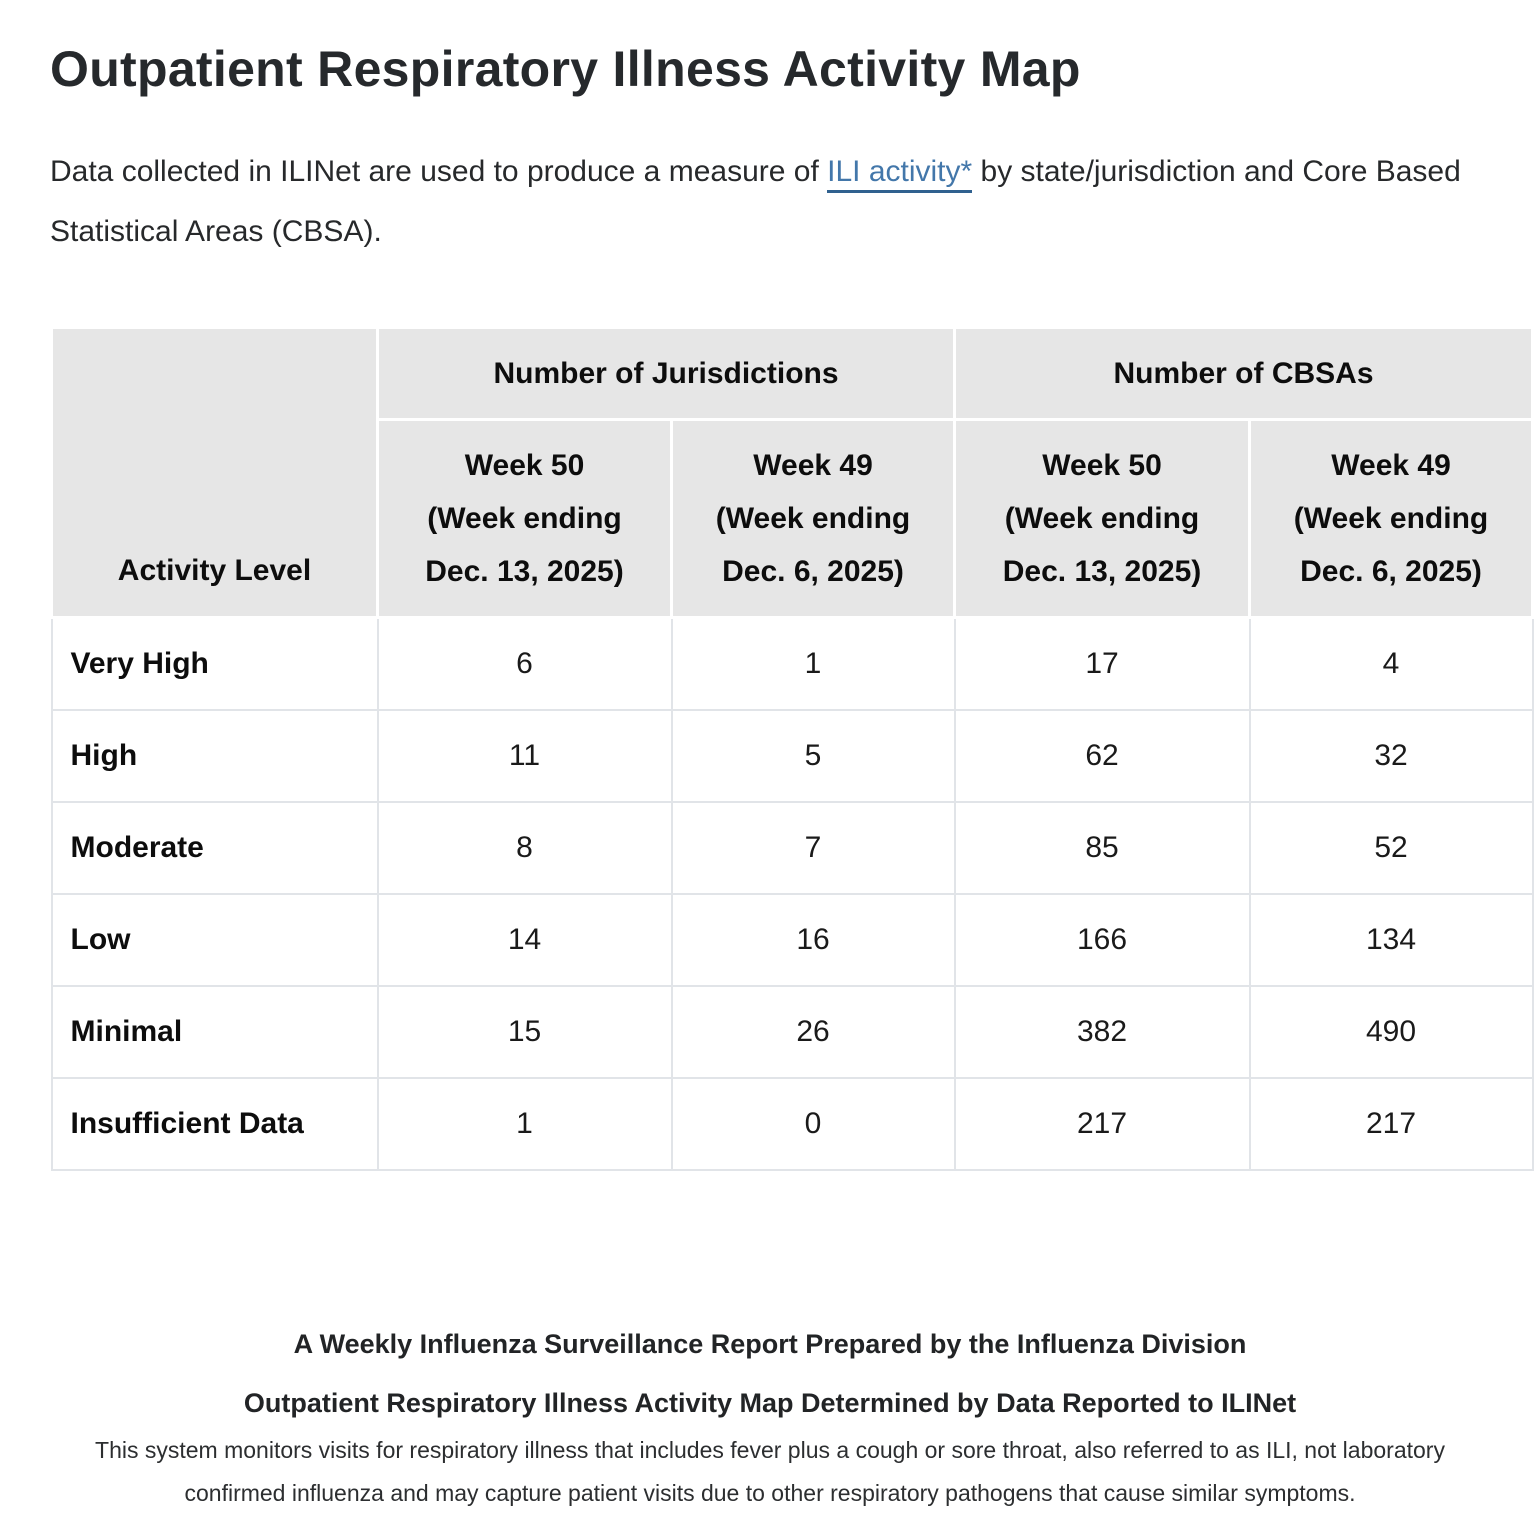 This screenshot has height=1518, width=1540. Describe the element at coordinates (1102, 755) in the screenshot. I see `cell-value: 62` at that location.